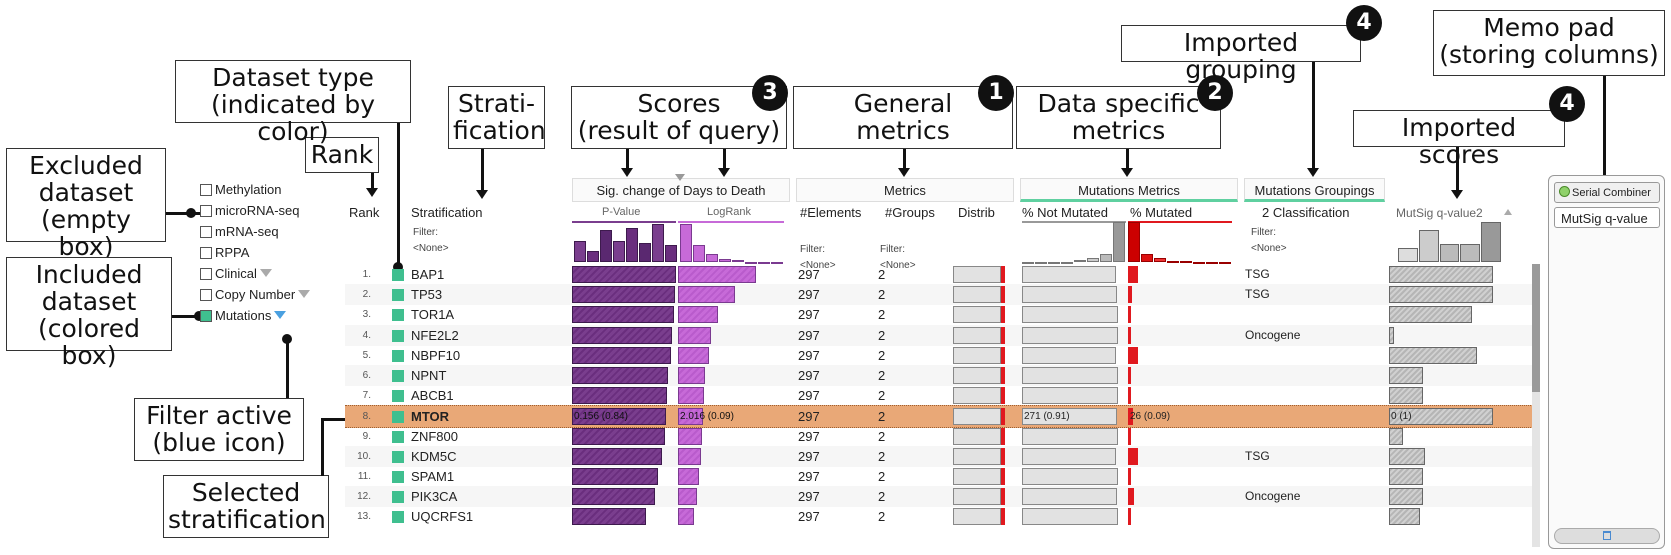 This screenshot has height=555, width=1671. What do you see at coordinates (903, 117) in the screenshot?
I see `callout-general-metrics: General metrics` at bounding box center [903, 117].